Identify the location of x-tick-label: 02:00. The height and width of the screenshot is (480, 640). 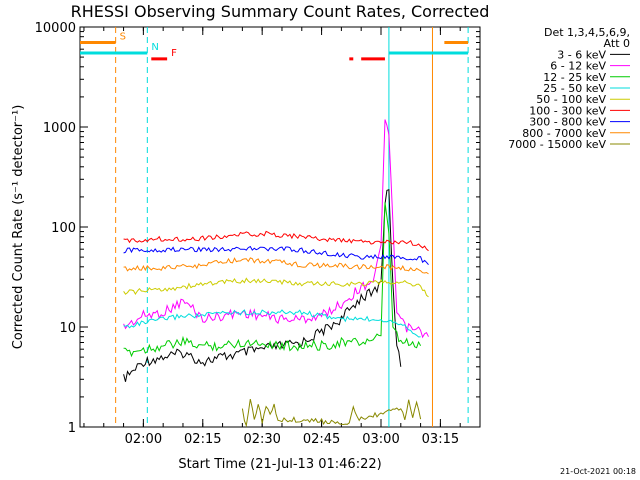
(143, 439).